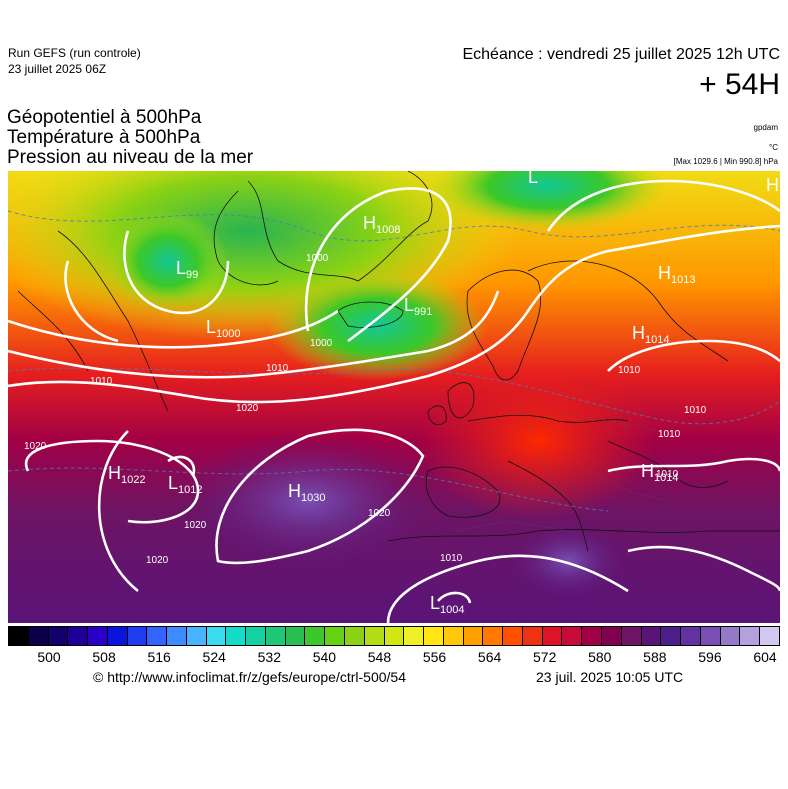  What do you see at coordinates (321, 343) in the screenshot?
I see `isobar-label: 1000` at bounding box center [321, 343].